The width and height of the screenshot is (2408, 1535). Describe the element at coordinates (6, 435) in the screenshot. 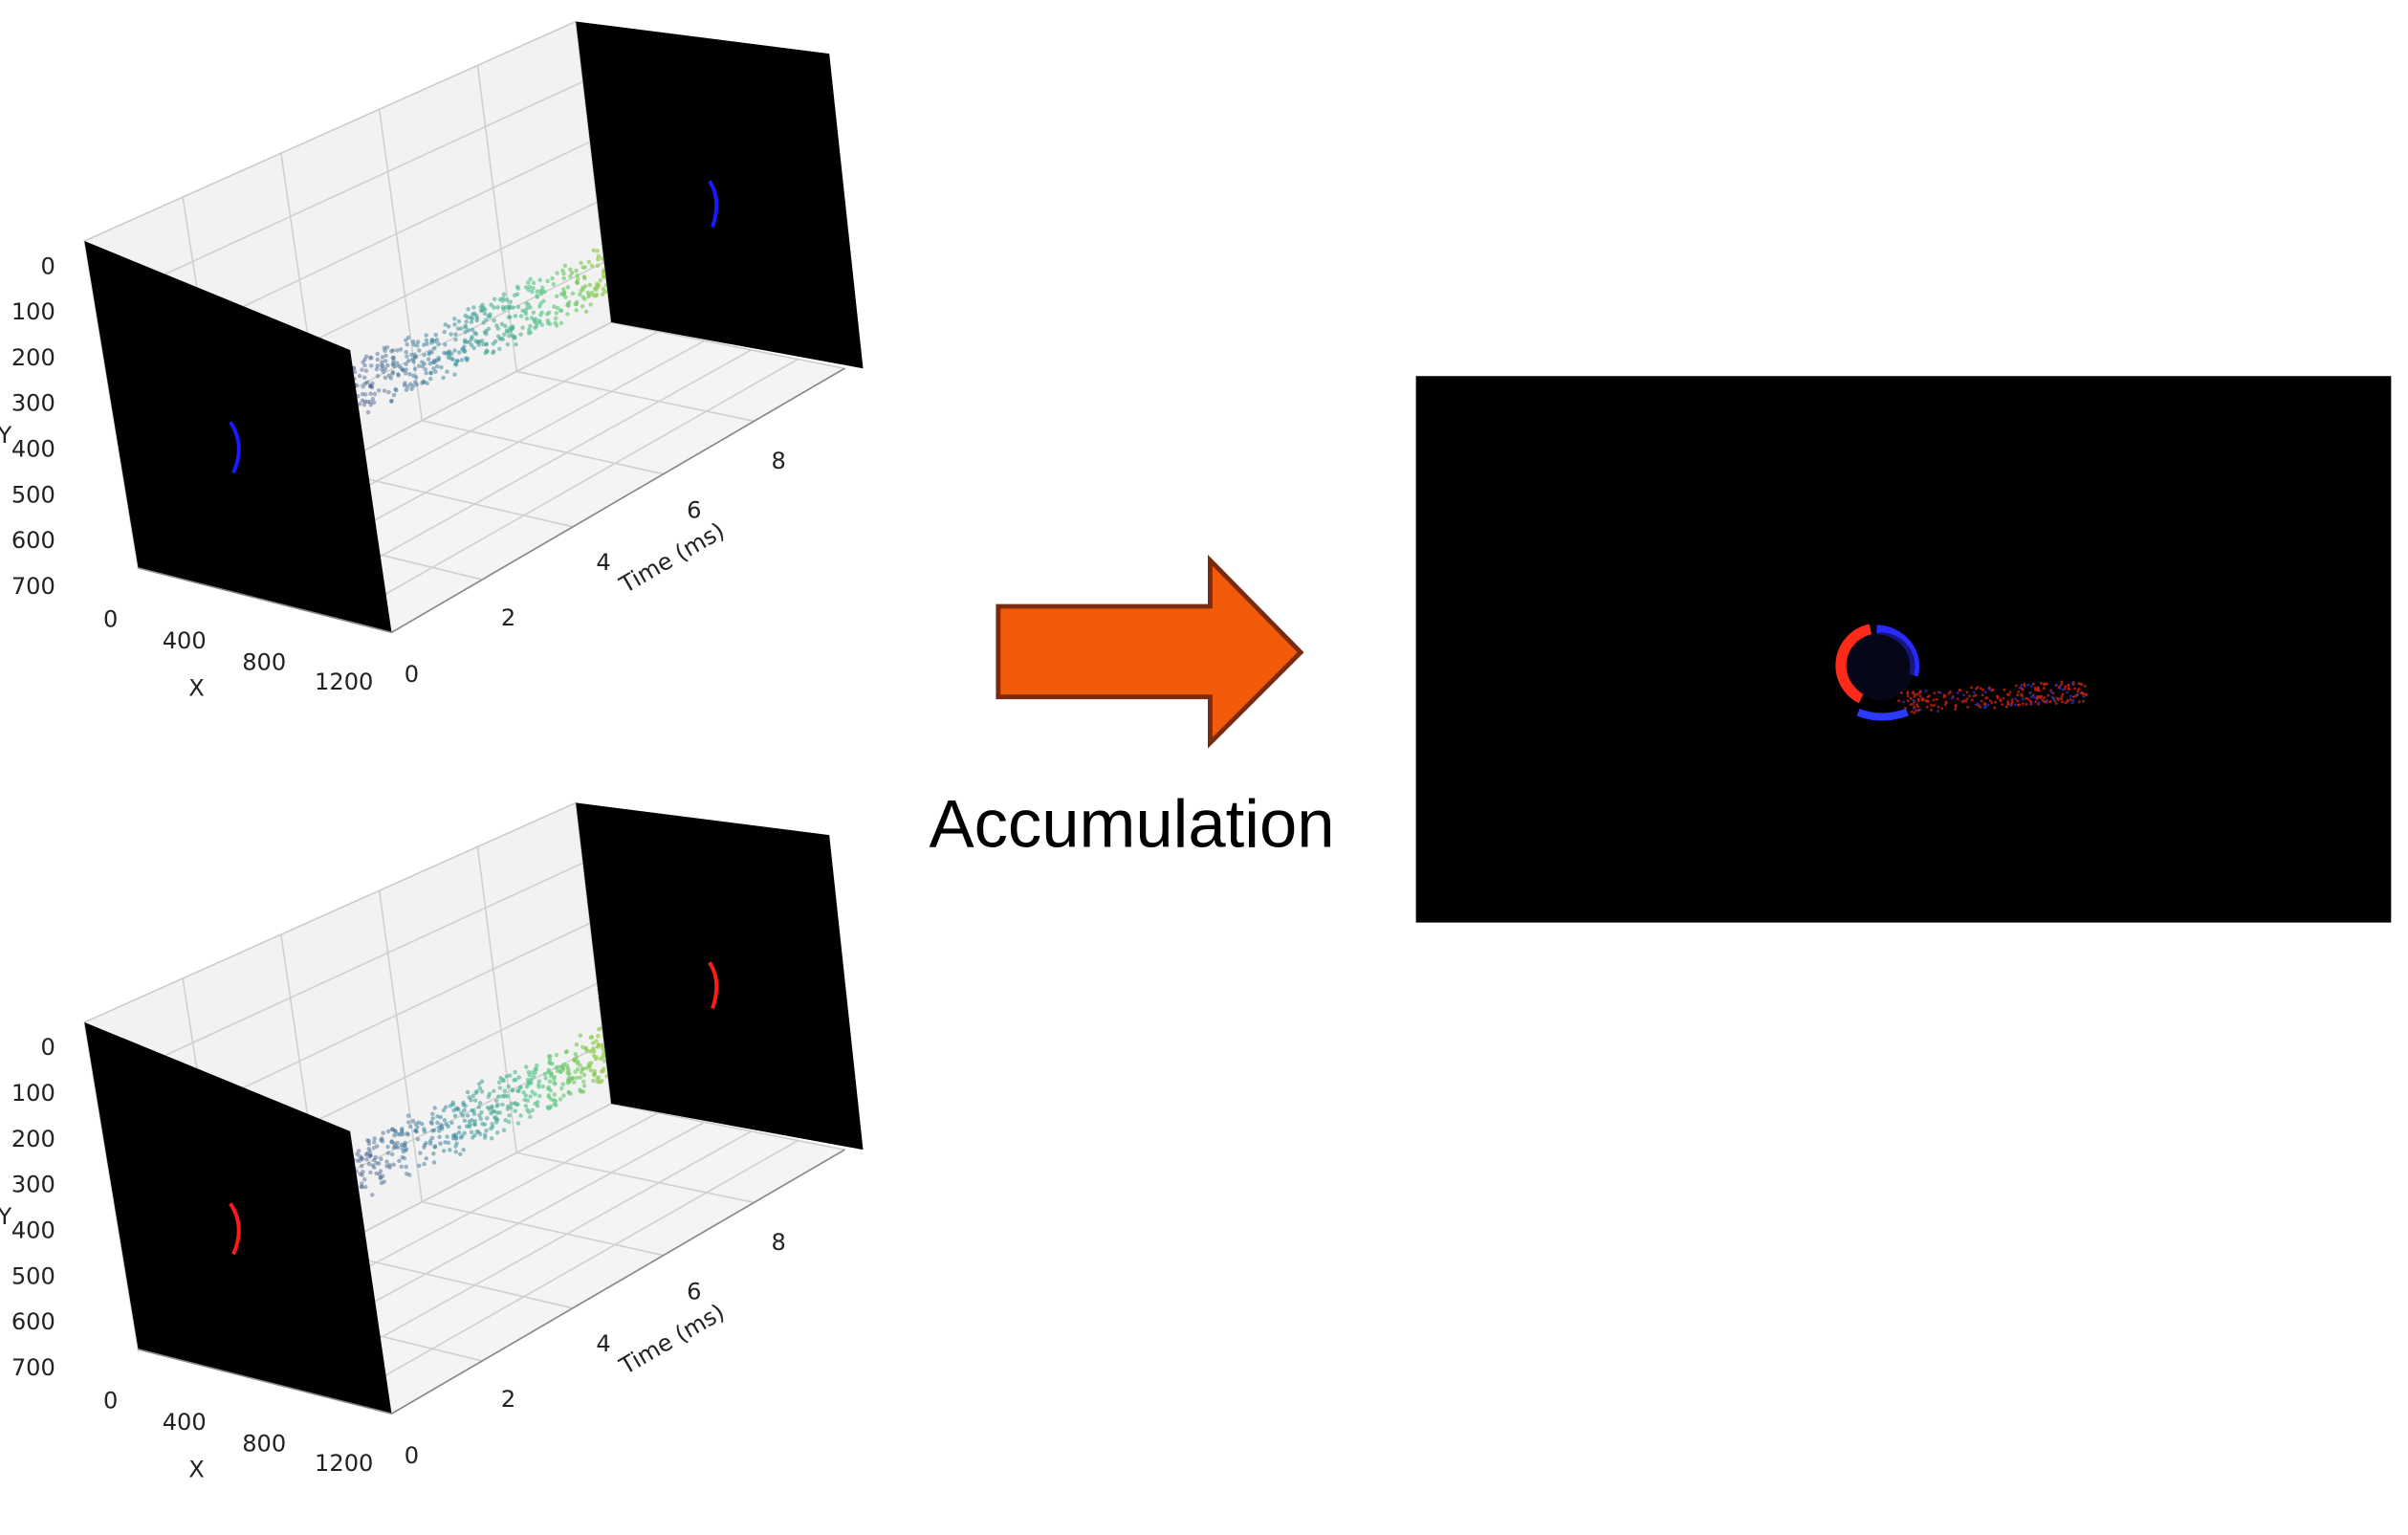

I see `y-axis-label: Y` at that location.